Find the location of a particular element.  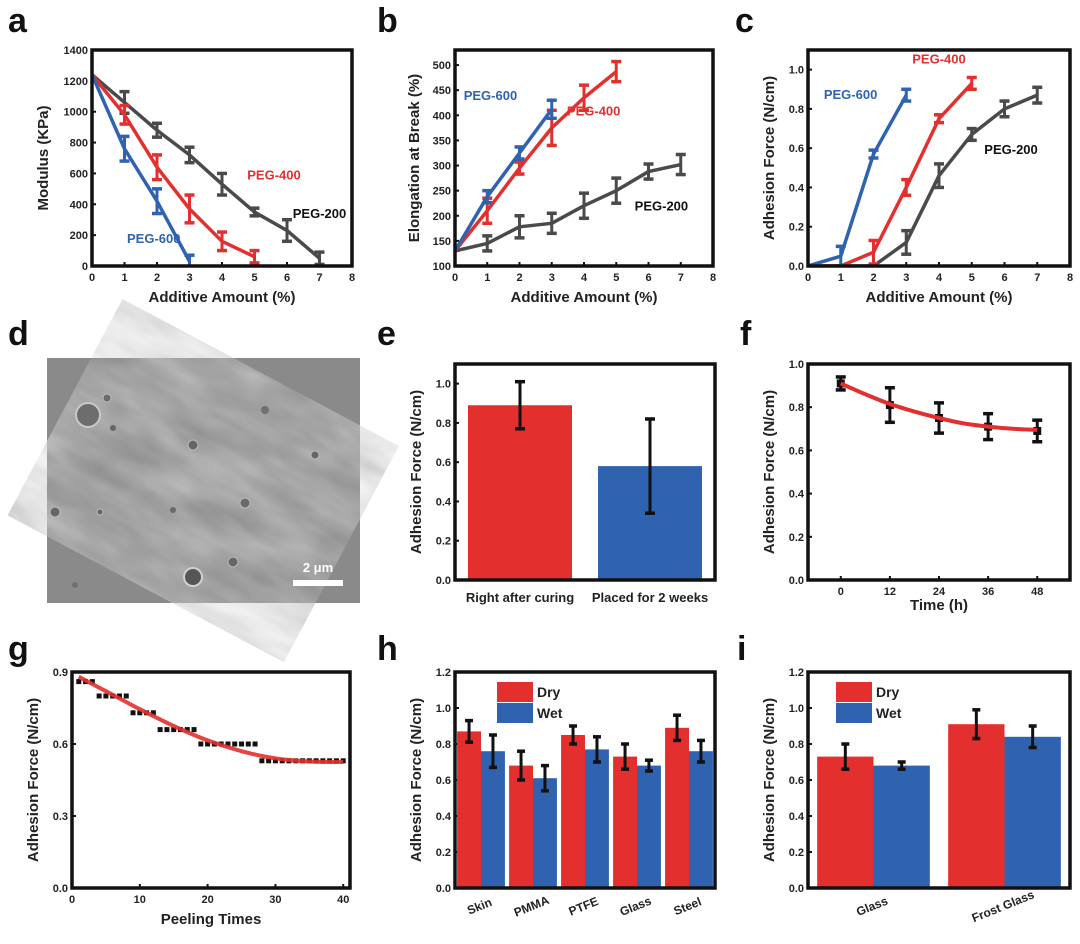

x-tick-label: 0 is located at coordinates (455, 278).